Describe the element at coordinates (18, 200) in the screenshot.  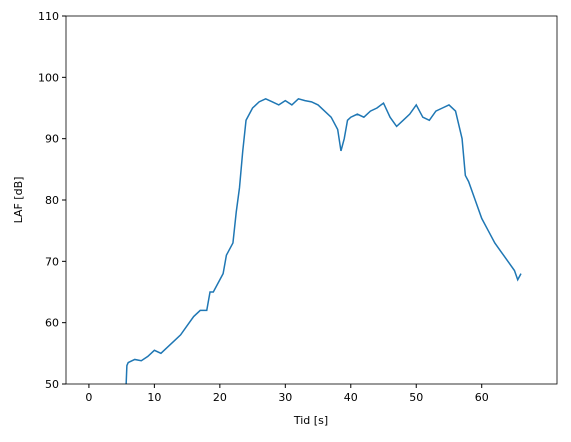
I see `y-axis-label: LAF [dB]` at that location.